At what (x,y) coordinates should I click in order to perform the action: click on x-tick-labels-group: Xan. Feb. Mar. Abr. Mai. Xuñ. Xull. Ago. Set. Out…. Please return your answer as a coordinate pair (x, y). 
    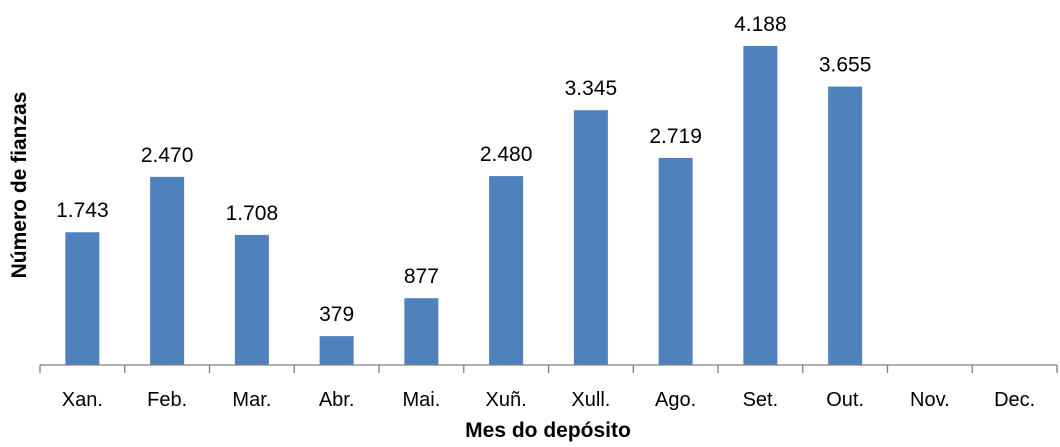
    Looking at the image, I should click on (548, 400).